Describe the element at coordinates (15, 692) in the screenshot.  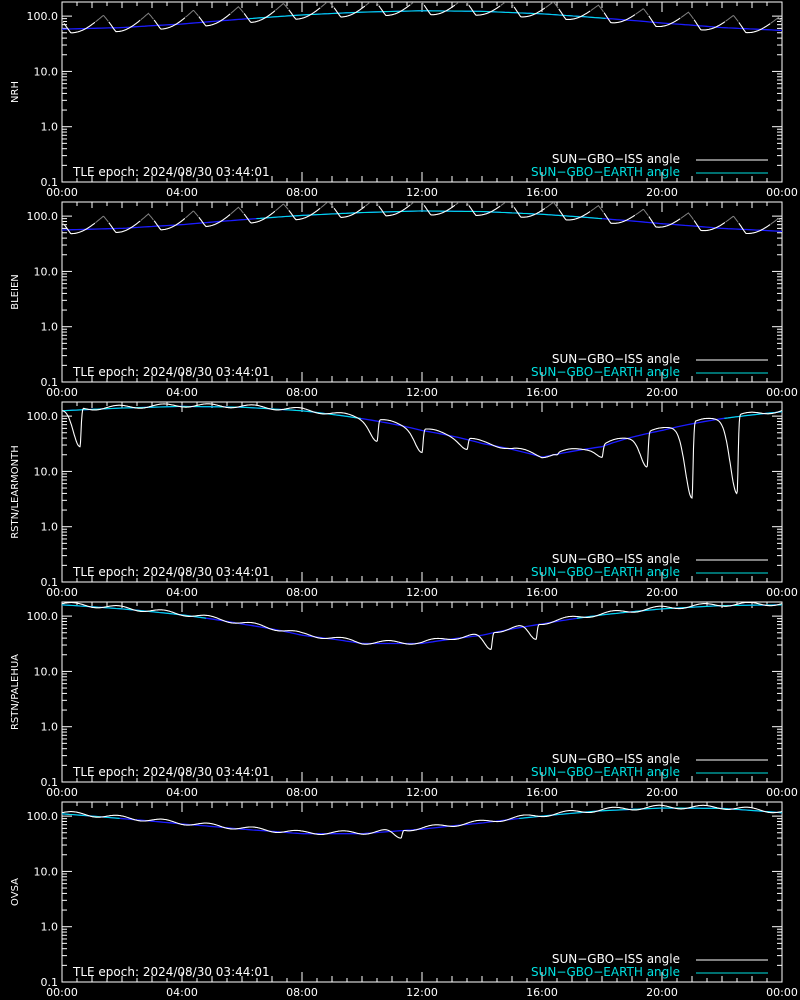
I see `y-axis-label: RSTN/PALEHUA` at that location.